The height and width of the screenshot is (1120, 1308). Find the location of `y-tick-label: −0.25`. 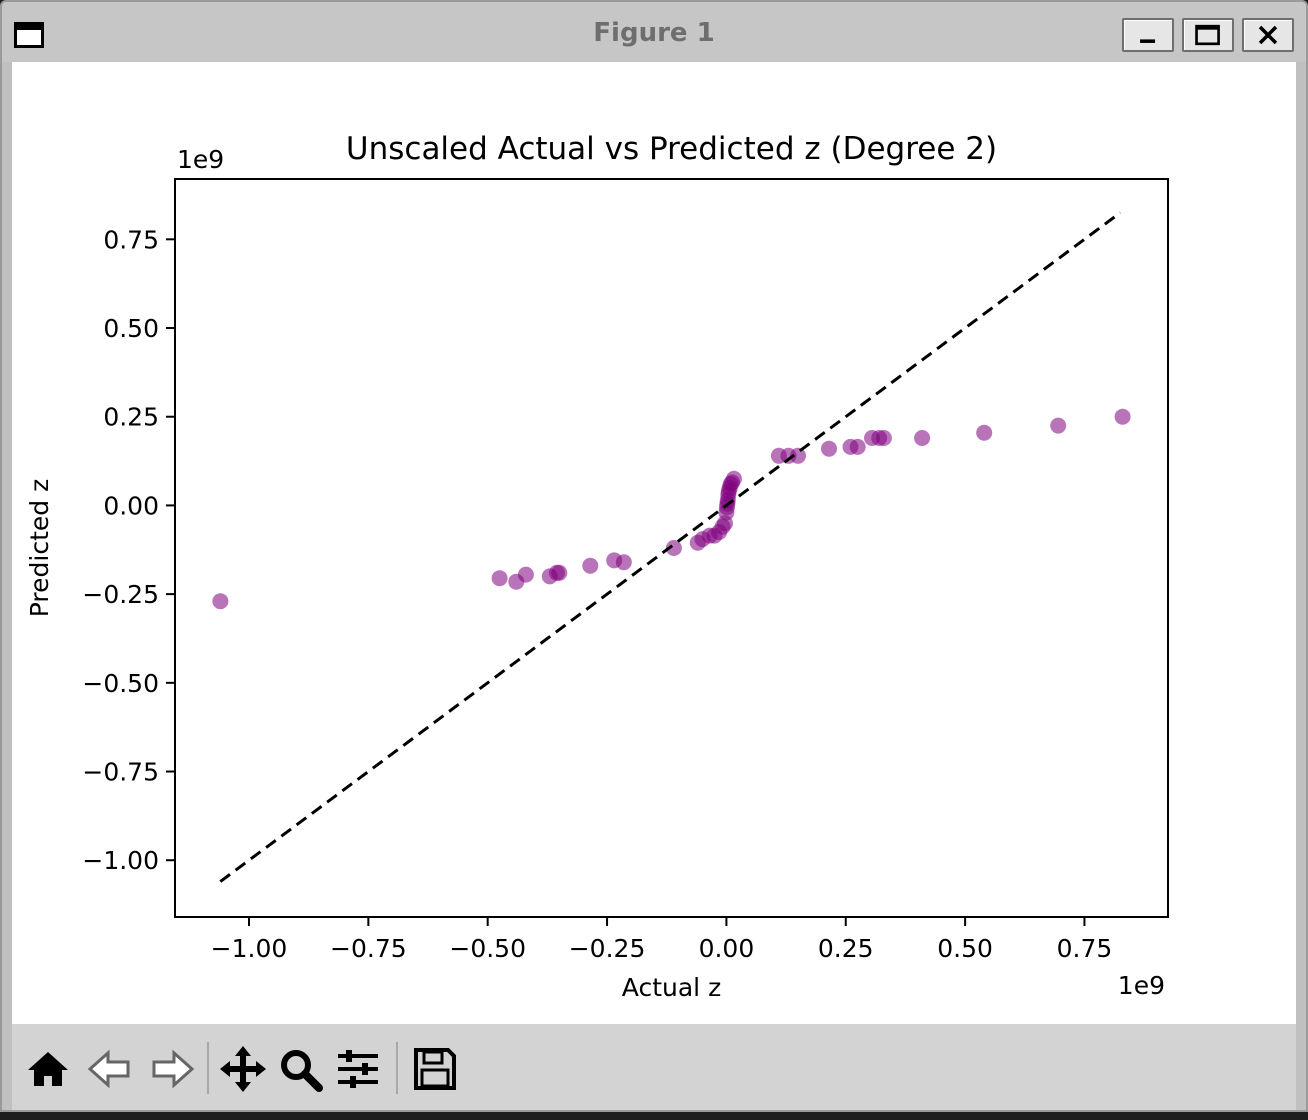

y-tick-label: −0.25 is located at coordinates (120, 594).